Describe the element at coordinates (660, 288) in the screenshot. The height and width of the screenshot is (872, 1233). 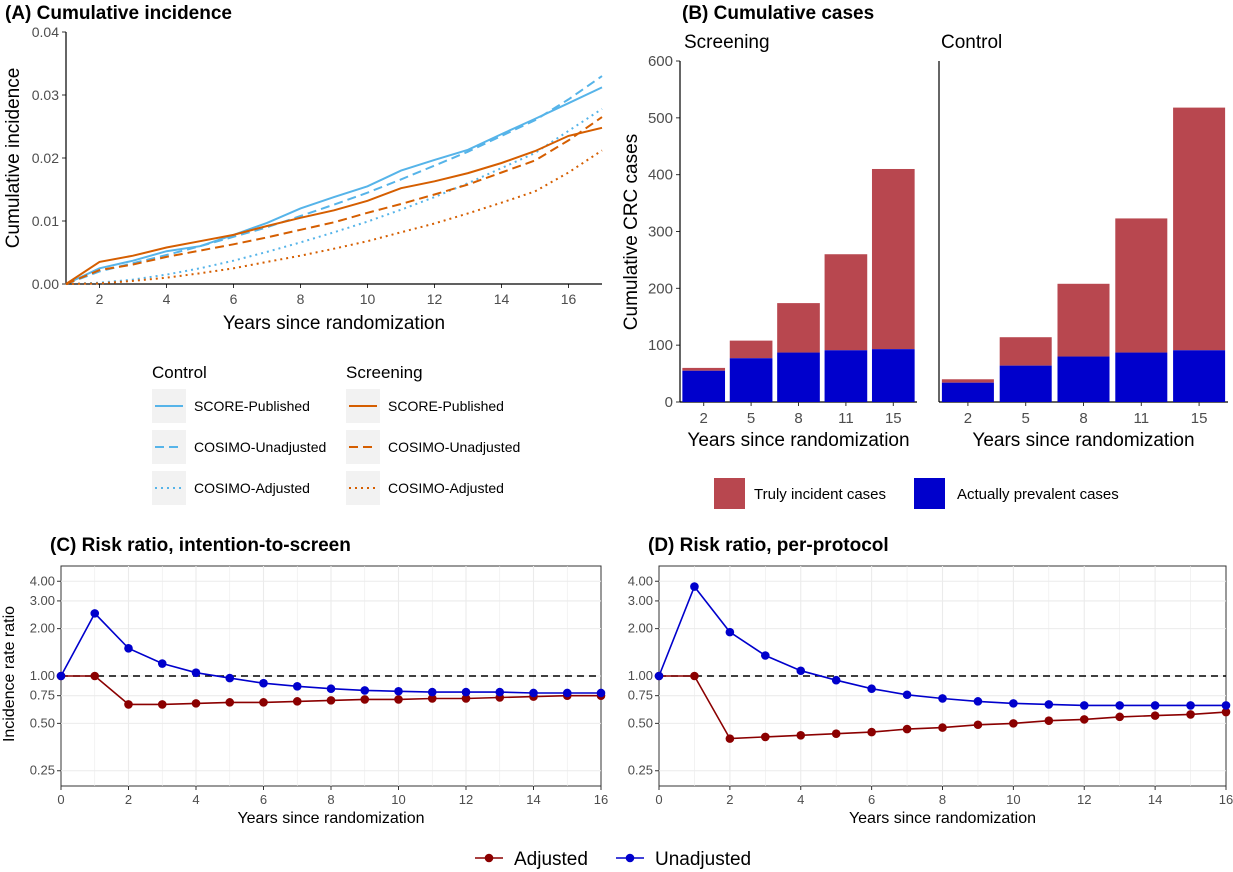
I see `y-tick-label: 200` at that location.